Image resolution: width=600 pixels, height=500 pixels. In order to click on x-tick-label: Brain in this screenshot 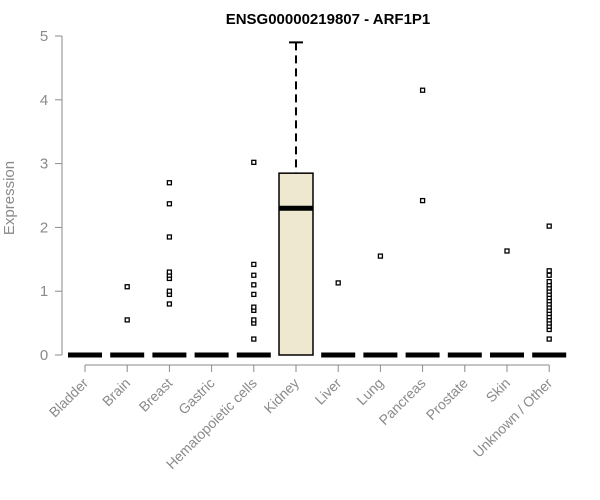, I will do `click(116, 392)`.